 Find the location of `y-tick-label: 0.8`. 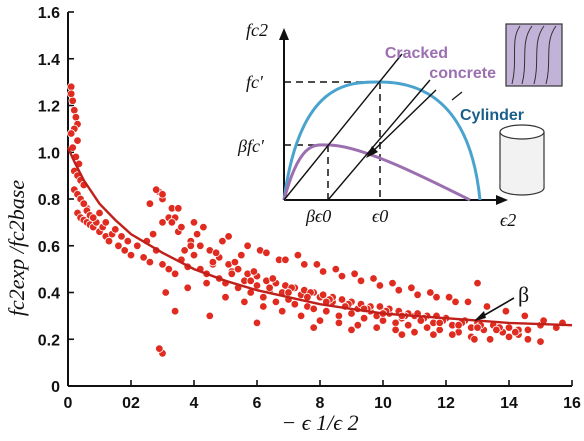

y-tick-label: 0.8 is located at coordinates (49, 200).